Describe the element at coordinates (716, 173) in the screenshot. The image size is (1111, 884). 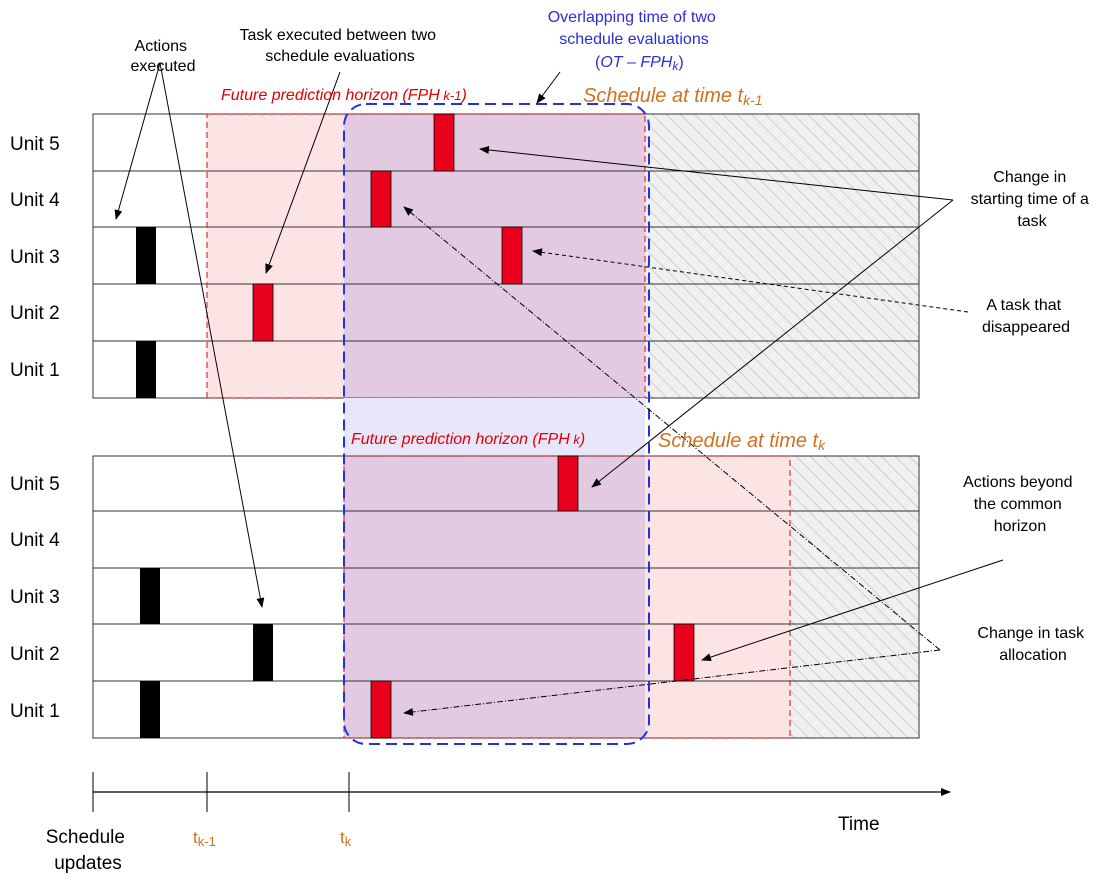
I see `arrow-start-top` at that location.